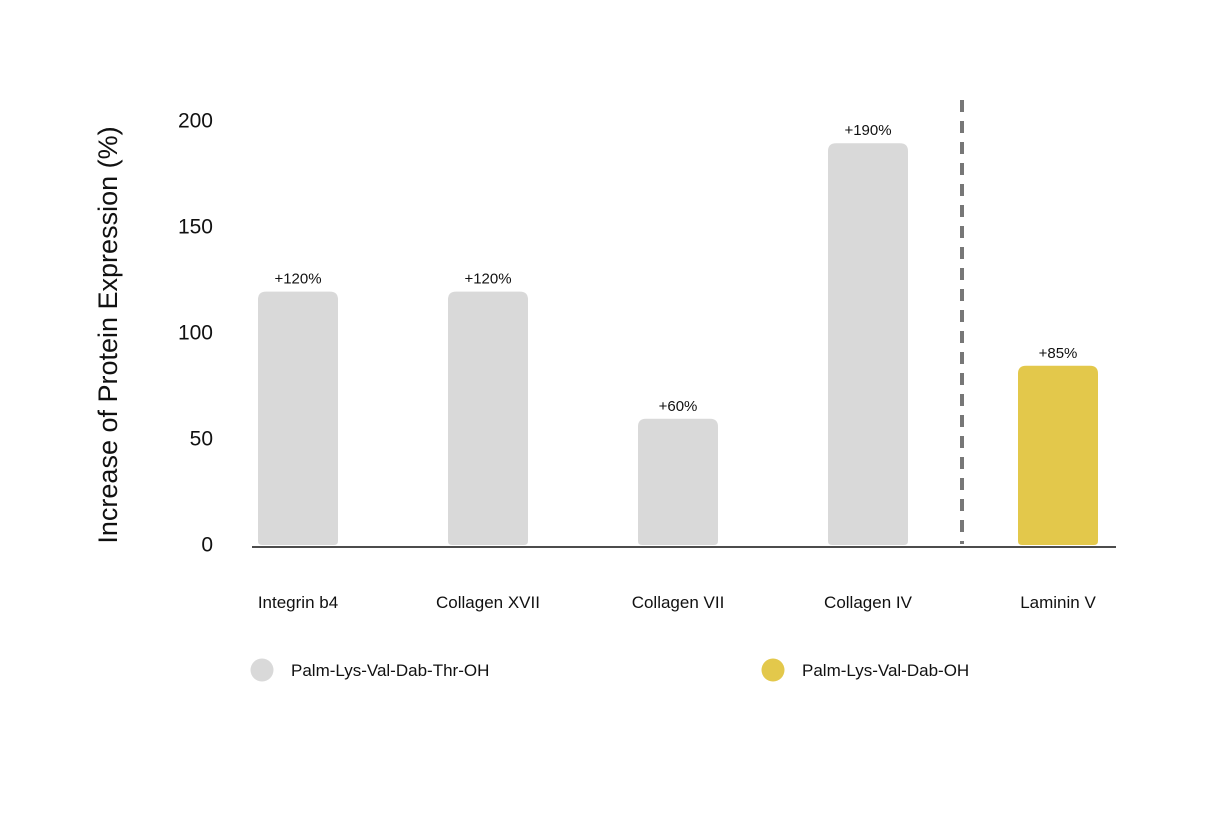 This screenshot has height=821, width=1216. What do you see at coordinates (885, 670) in the screenshot?
I see `legend-label: Palm-Lys-Val-Dab-OH` at bounding box center [885, 670].